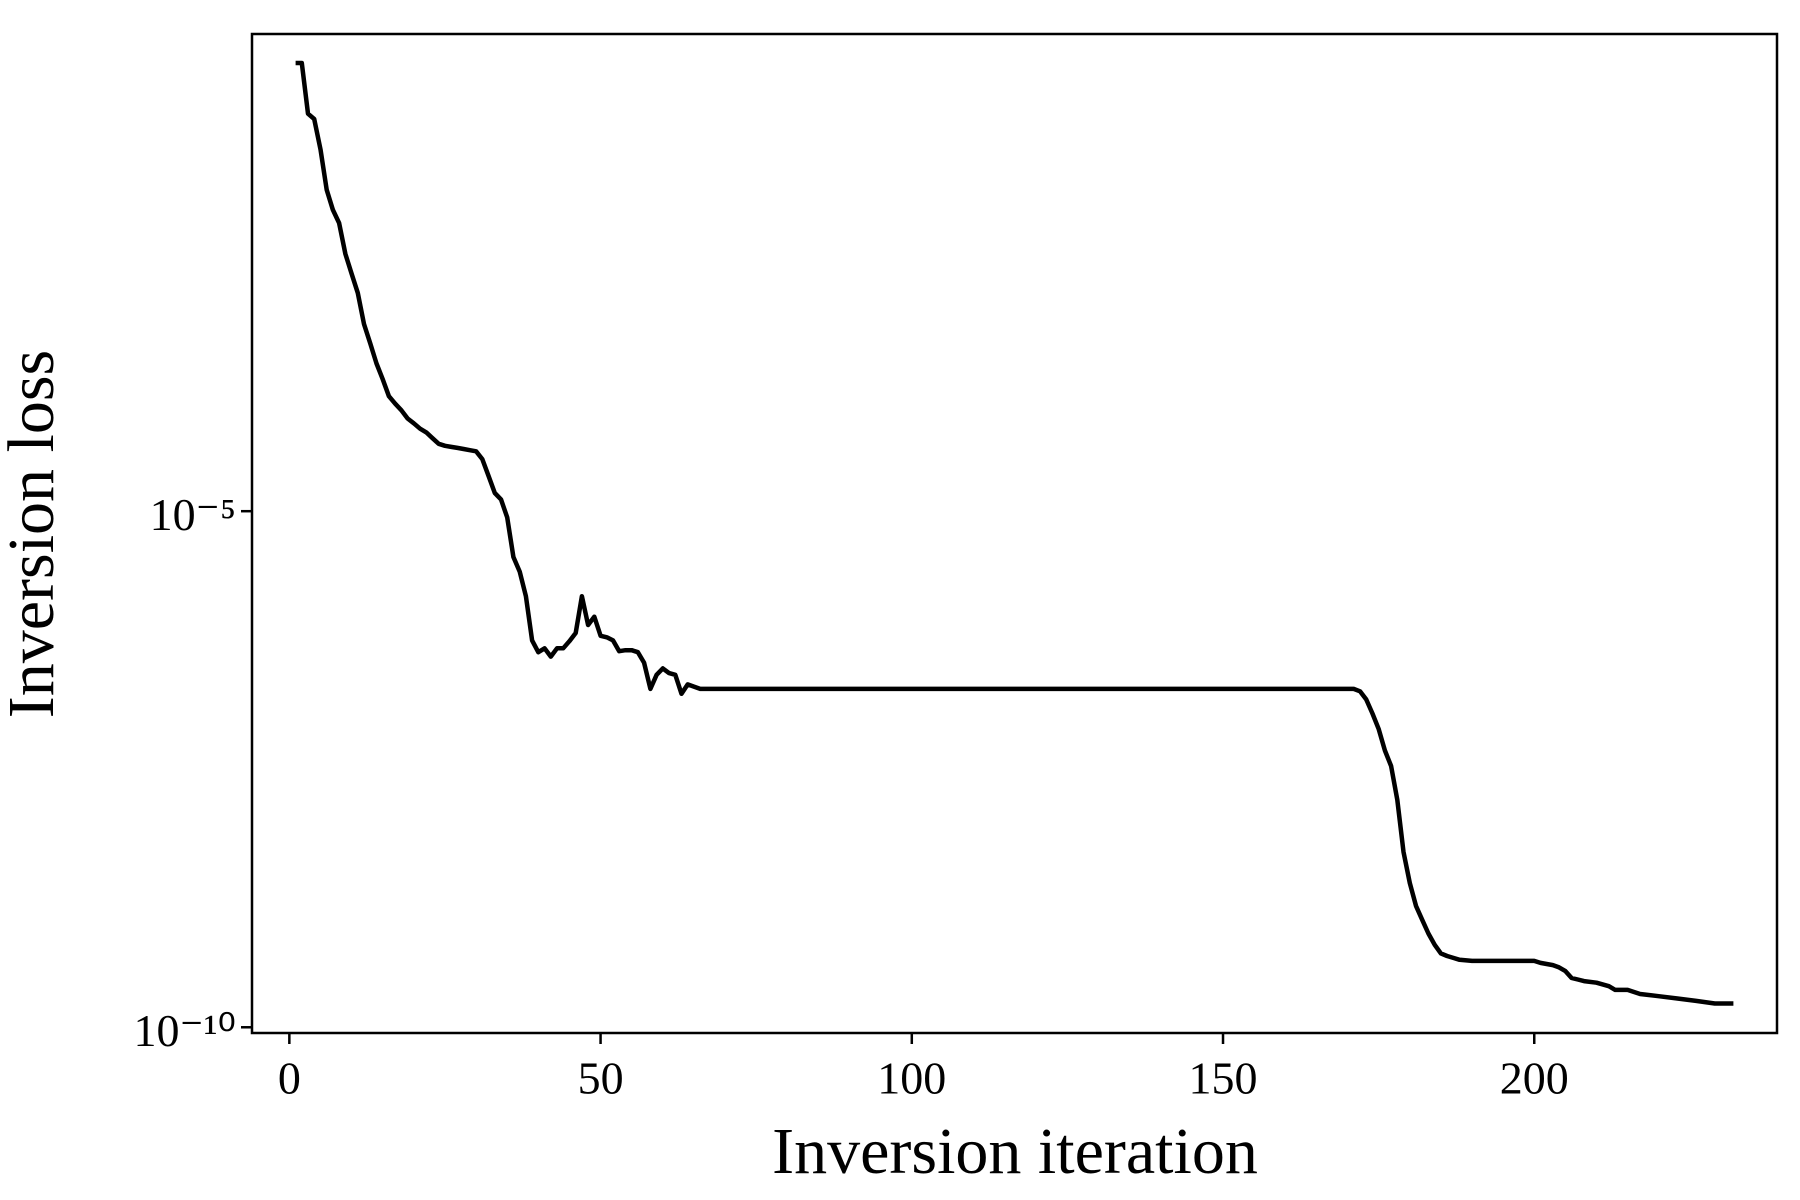  Describe the element at coordinates (184, 1030) in the screenshot. I see `y-tick-label: 10⁻¹⁰` at that location.